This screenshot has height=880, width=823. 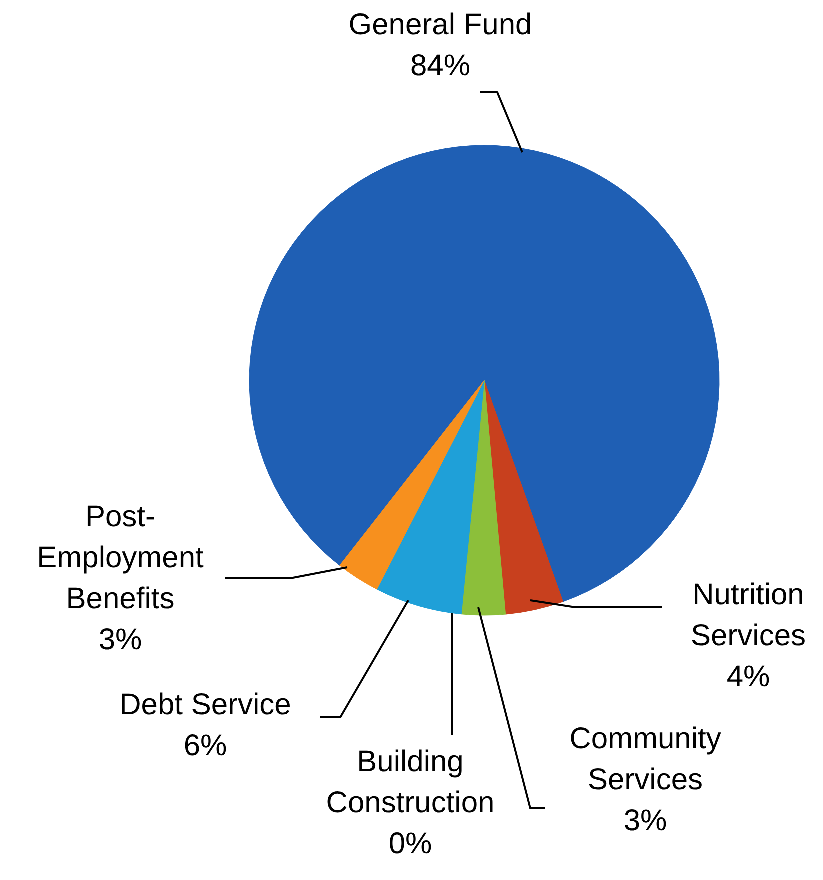 I want to click on slice-label: Post-Employment Benefits, so click(x=121, y=558).